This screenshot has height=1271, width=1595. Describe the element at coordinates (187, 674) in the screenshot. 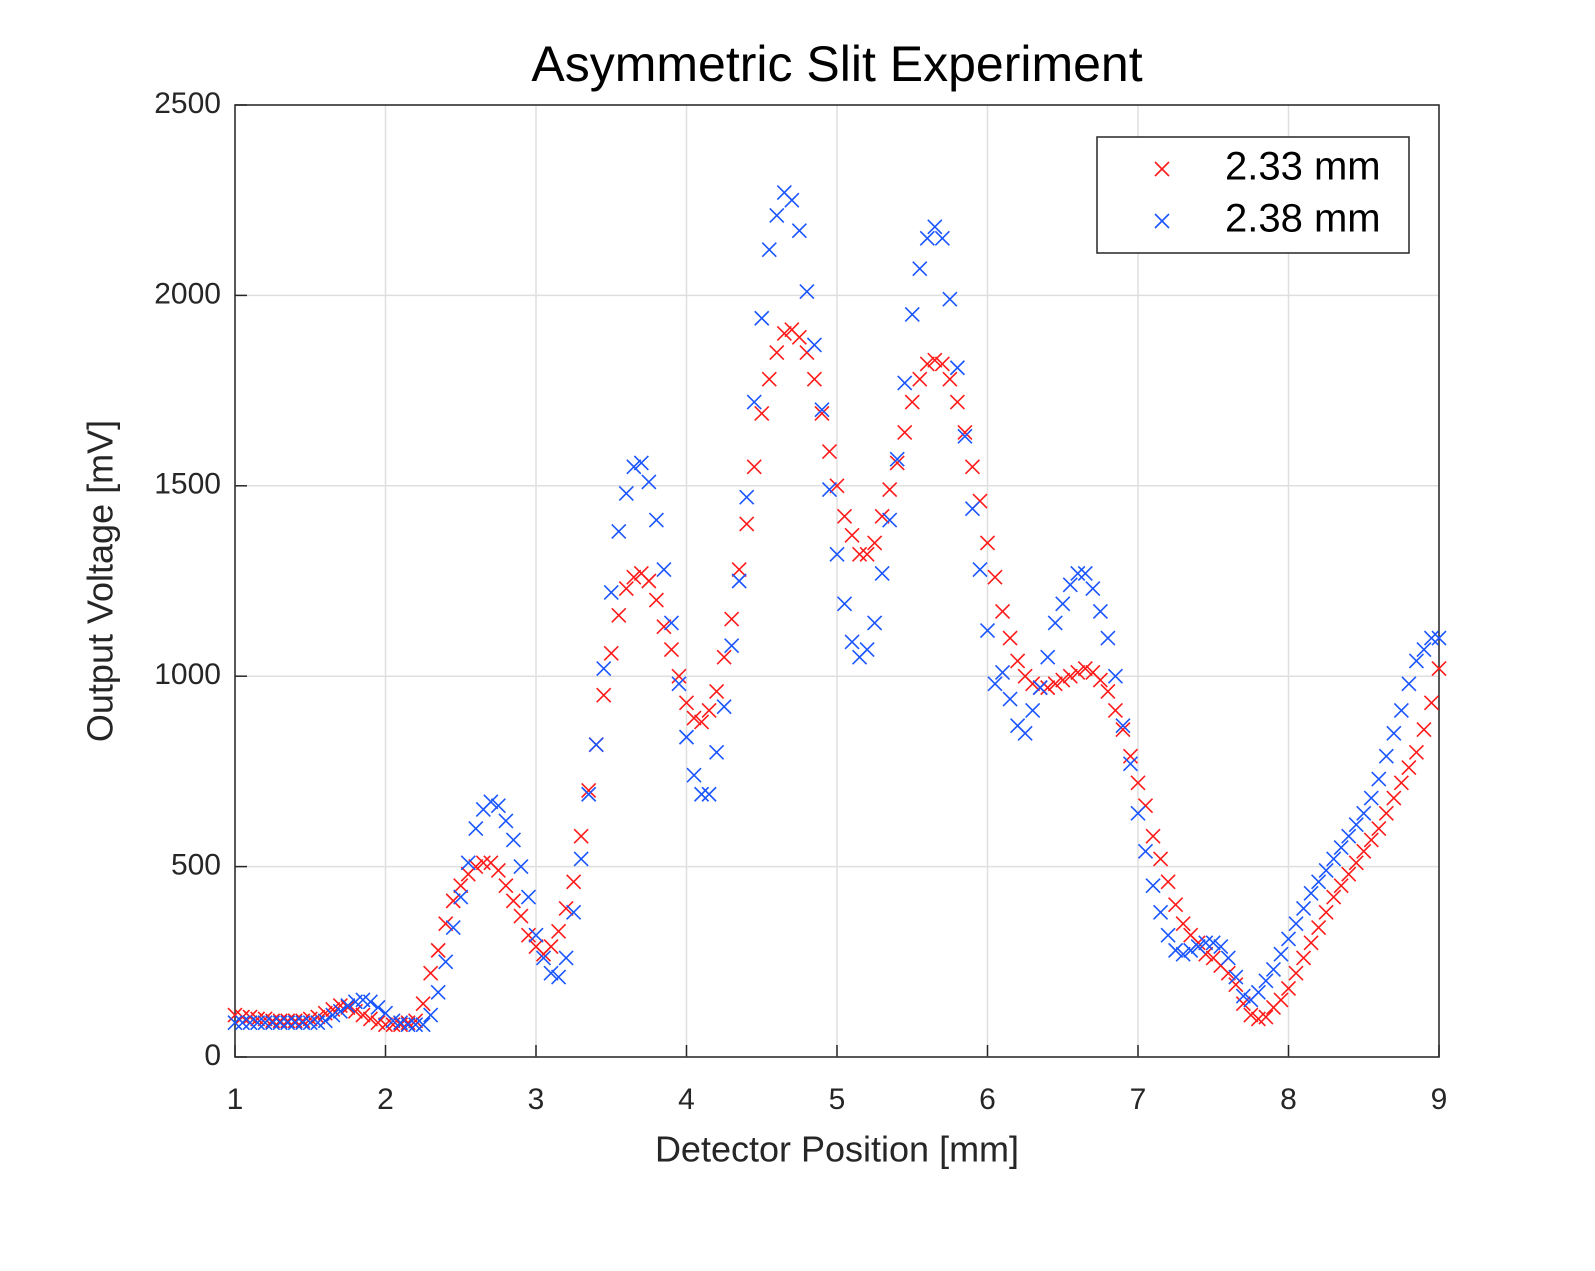

I see `y-tick-label: 1000` at that location.